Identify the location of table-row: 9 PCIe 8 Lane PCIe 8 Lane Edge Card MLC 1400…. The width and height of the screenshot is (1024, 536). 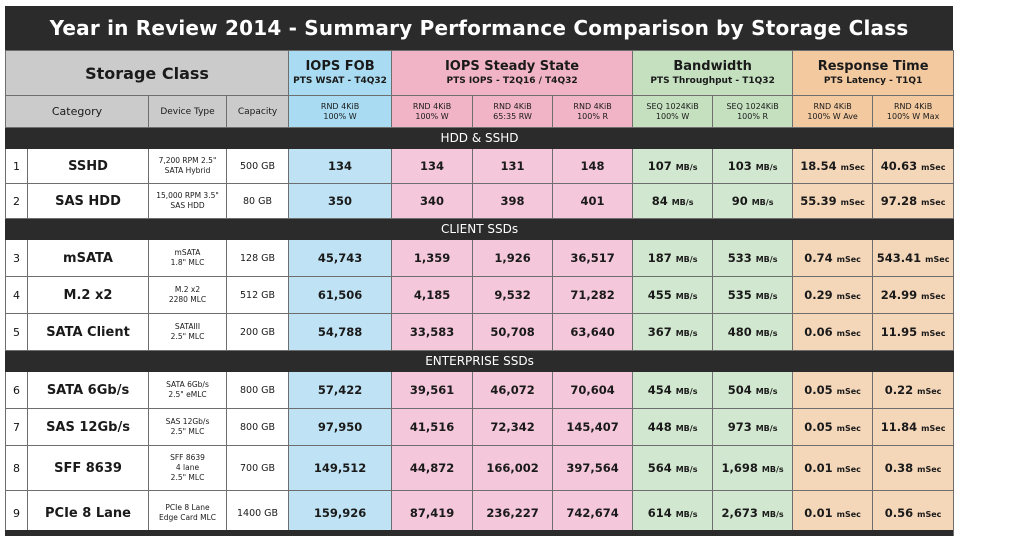
(480, 513).